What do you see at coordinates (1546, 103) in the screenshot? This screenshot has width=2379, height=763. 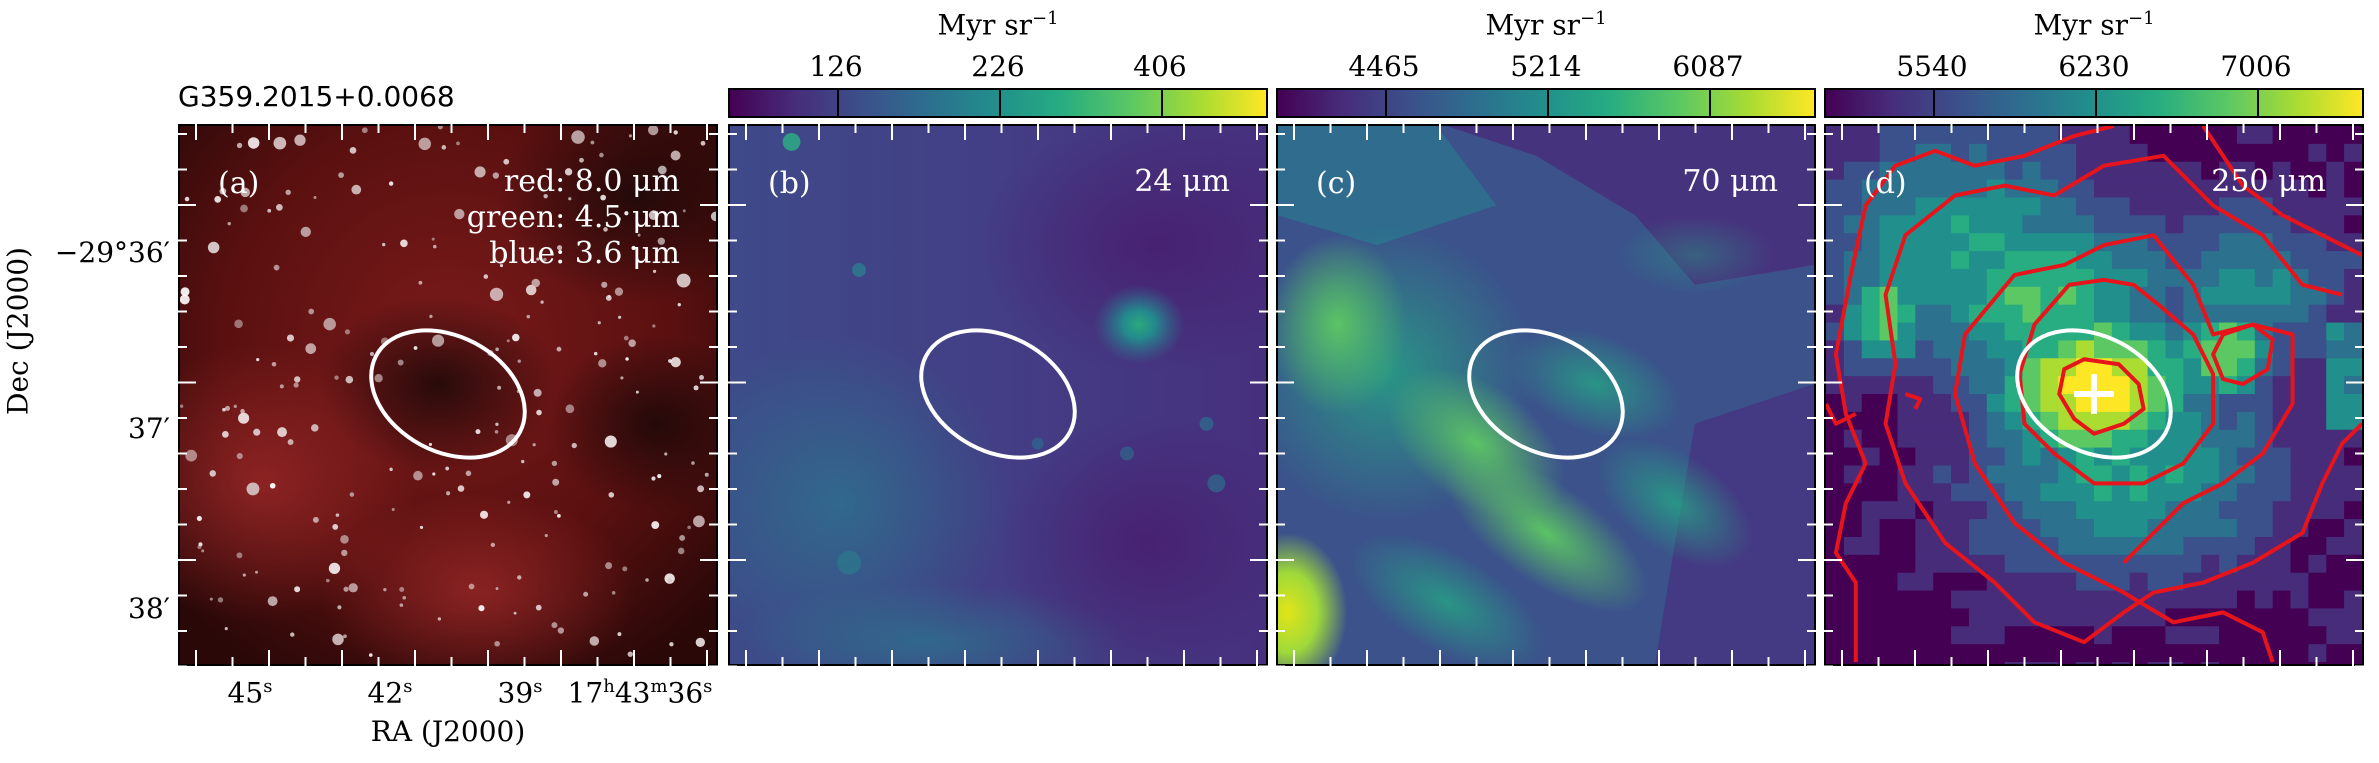 I see `colorbar-gradient` at bounding box center [1546, 103].